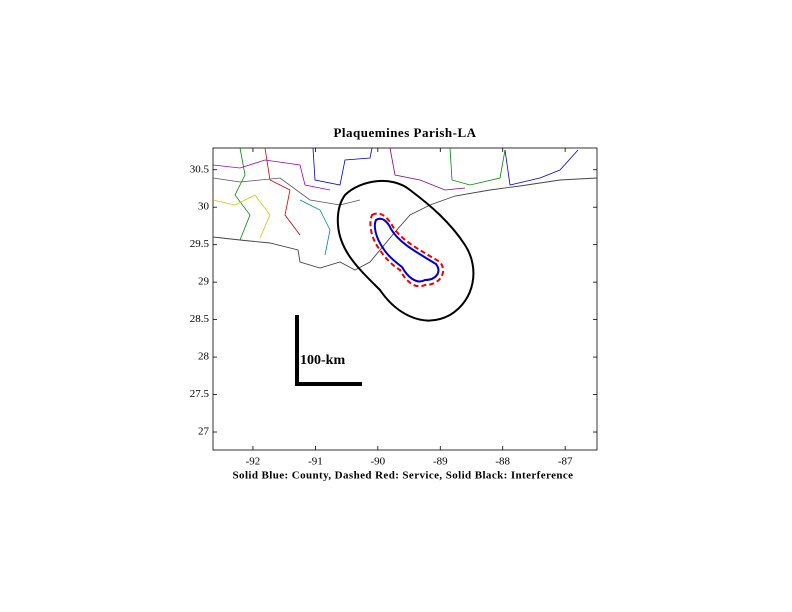 This screenshot has width=792, height=612. What do you see at coordinates (200, 394) in the screenshot?
I see `y-tick-label: 27.5` at bounding box center [200, 394].